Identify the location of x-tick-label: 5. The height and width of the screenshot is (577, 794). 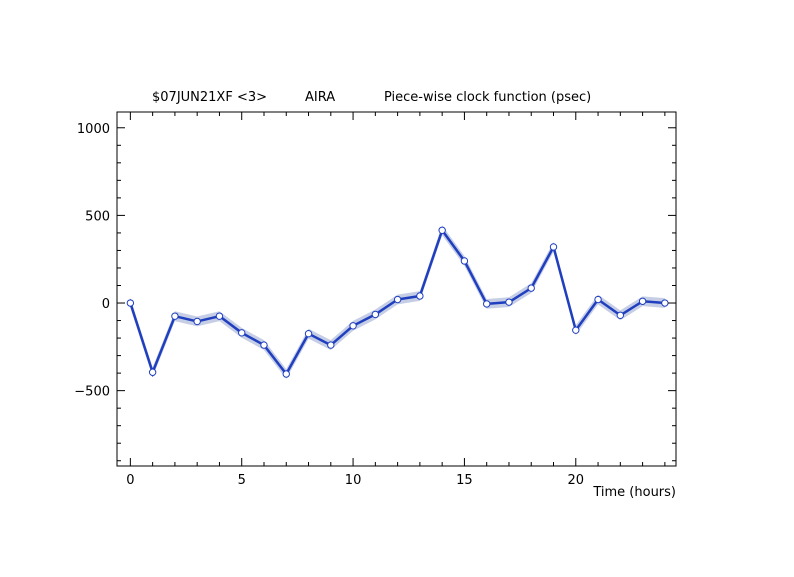
(242, 480).